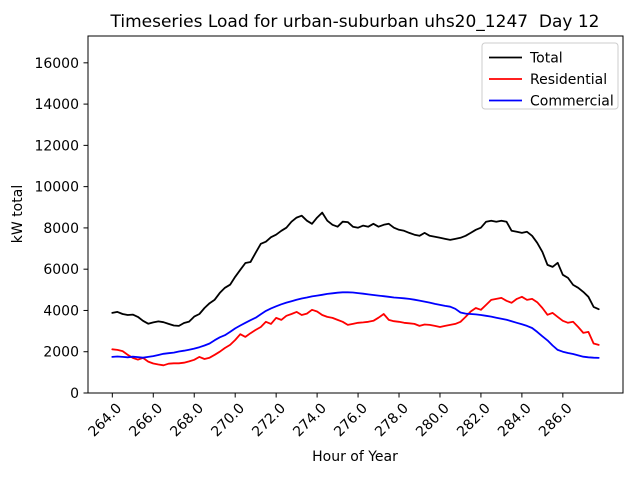 This screenshot has width=640, height=480. What do you see at coordinates (474, 421) in the screenshot?
I see `x-tick-label: 282.0` at bounding box center [474, 421].